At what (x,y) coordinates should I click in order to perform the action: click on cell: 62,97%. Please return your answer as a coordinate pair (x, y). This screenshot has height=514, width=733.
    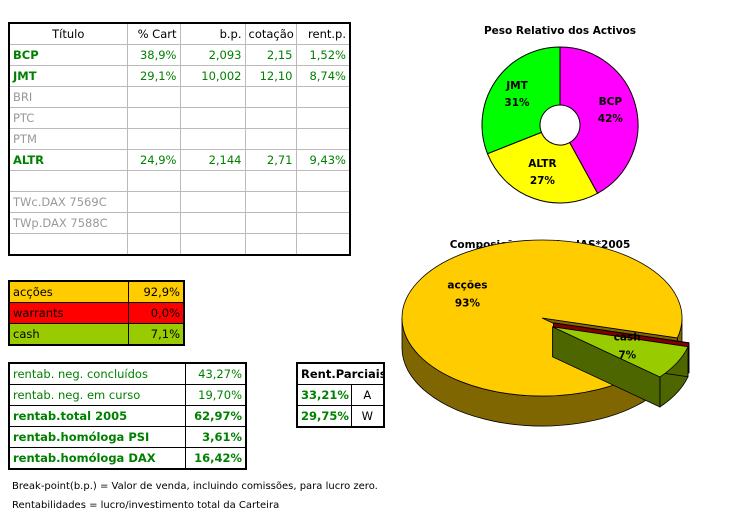
    Looking at the image, I should click on (215, 416).